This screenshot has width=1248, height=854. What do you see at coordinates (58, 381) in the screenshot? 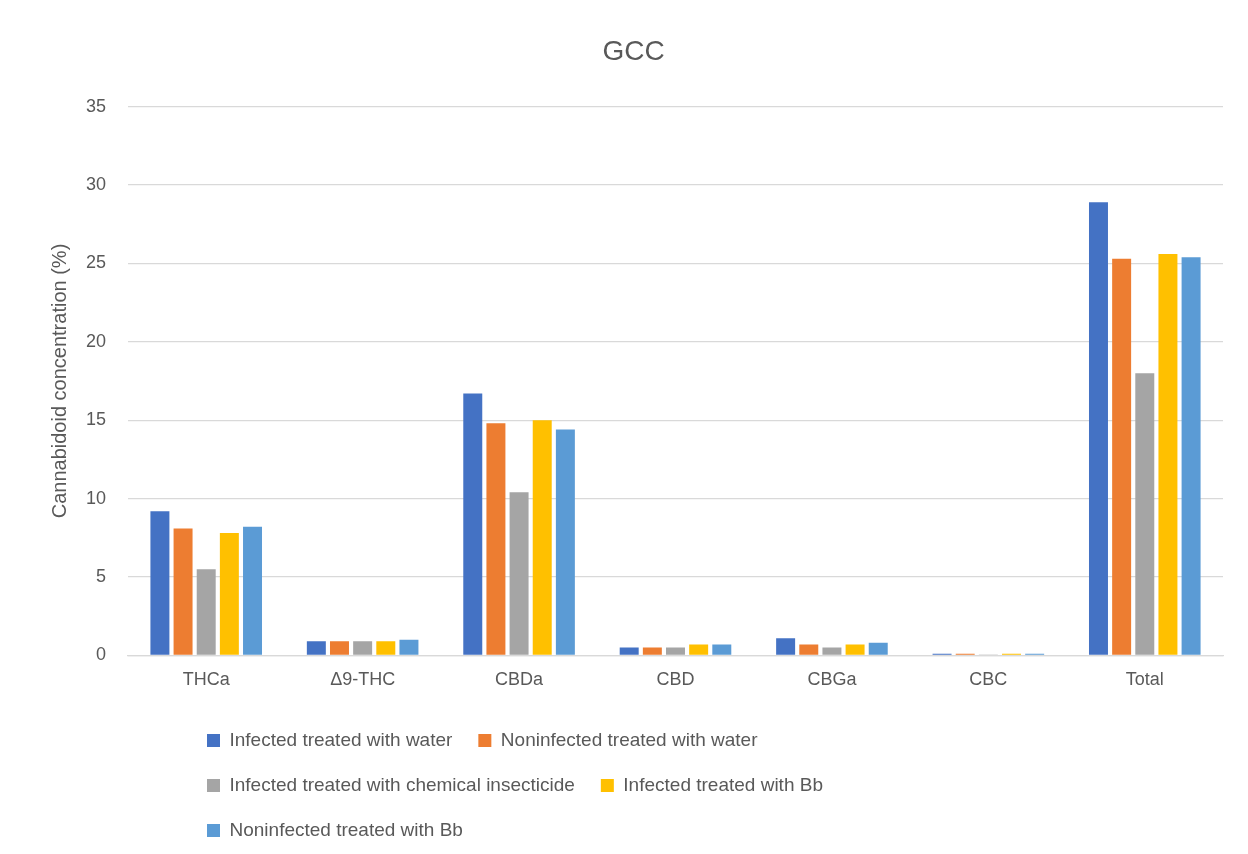
I see `y-axis-title: Cannabidoid concentration (%)` at bounding box center [58, 381].